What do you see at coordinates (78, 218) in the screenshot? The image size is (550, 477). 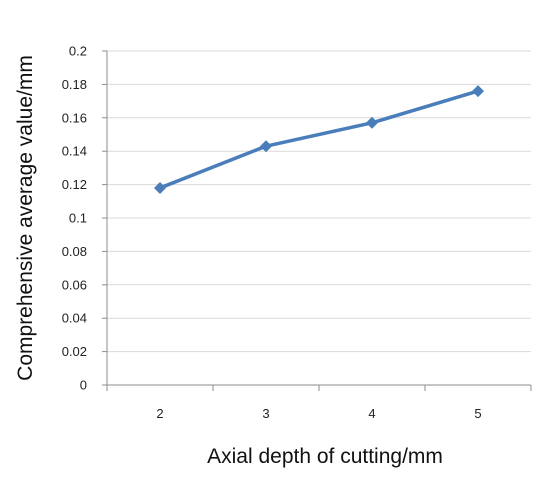 I see `y-tick-label: 0.1` at bounding box center [78, 218].